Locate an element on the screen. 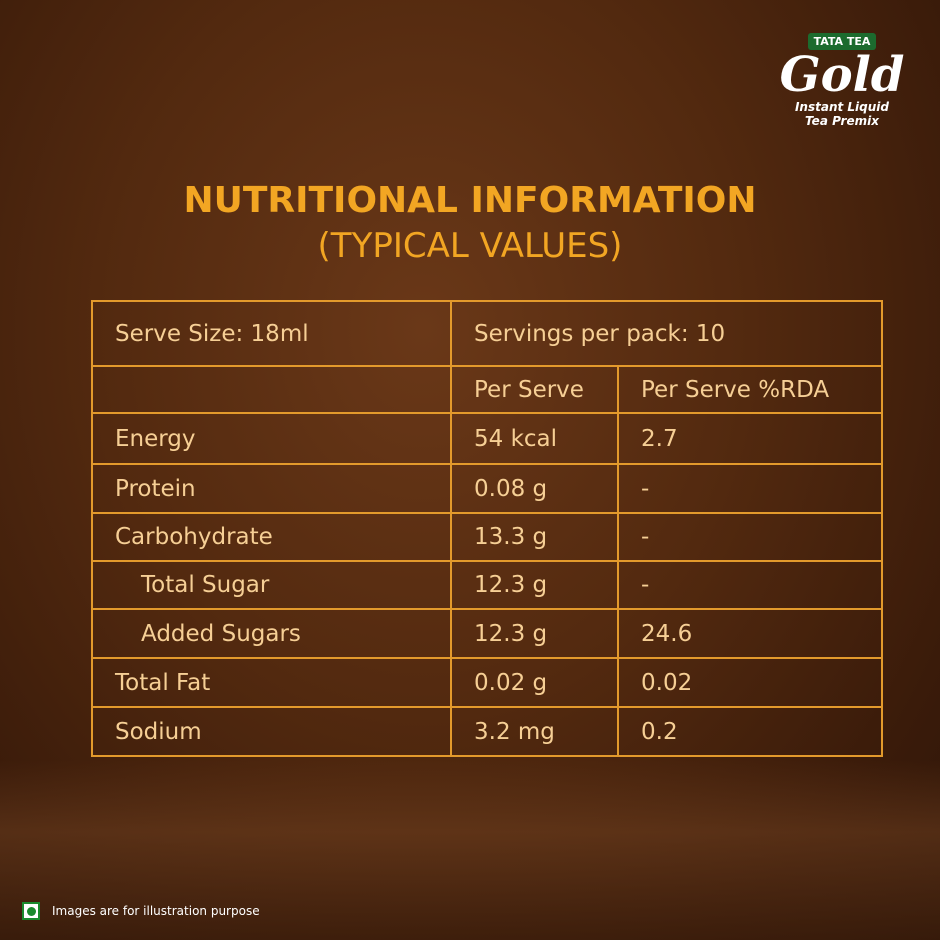  veg-icon is located at coordinates (31, 911).